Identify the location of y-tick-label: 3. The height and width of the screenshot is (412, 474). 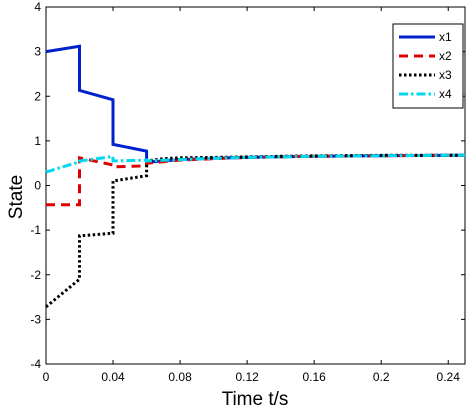
(37, 52).